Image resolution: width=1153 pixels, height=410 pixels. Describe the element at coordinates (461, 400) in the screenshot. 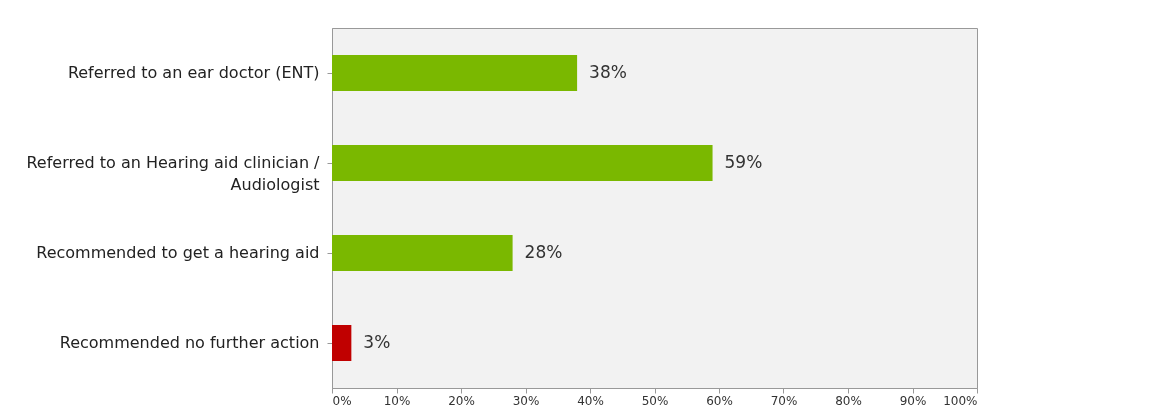

I see `x-tick-label: 20%` at that location.